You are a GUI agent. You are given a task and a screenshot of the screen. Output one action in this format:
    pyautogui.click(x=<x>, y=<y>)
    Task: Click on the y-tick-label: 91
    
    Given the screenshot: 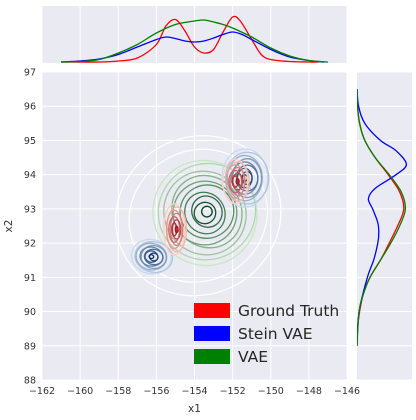 What is the action you would take?
    pyautogui.click(x=30, y=278)
    